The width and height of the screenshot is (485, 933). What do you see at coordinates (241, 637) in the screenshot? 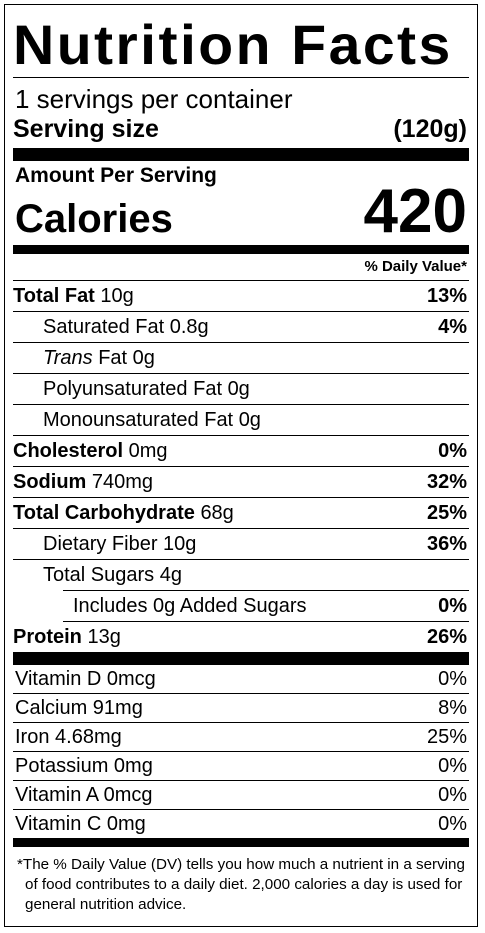
I see `nutrient-row-protein: Protein 13g 26%` at bounding box center [241, 637].